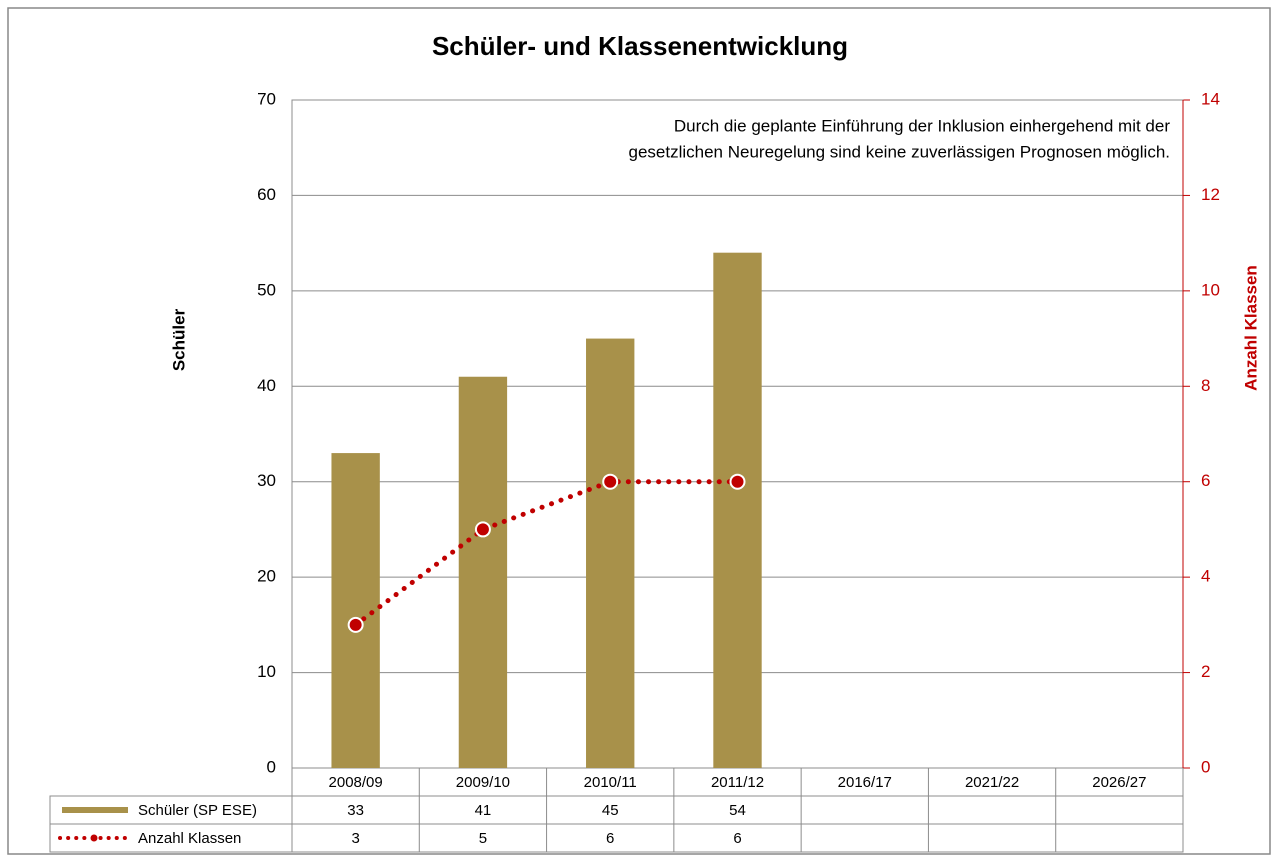  What do you see at coordinates (1210, 98) in the screenshot?
I see `y2-tick-label: 14` at bounding box center [1210, 98].